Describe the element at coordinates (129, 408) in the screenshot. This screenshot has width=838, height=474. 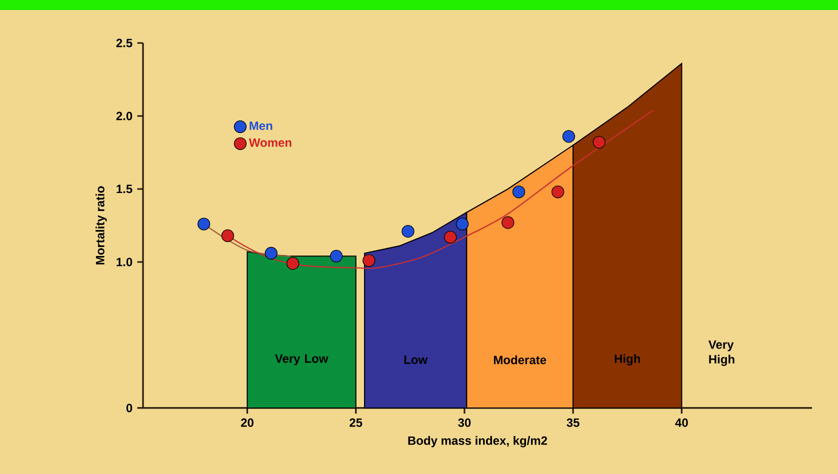
I see `y-tick-label: 0` at that location.